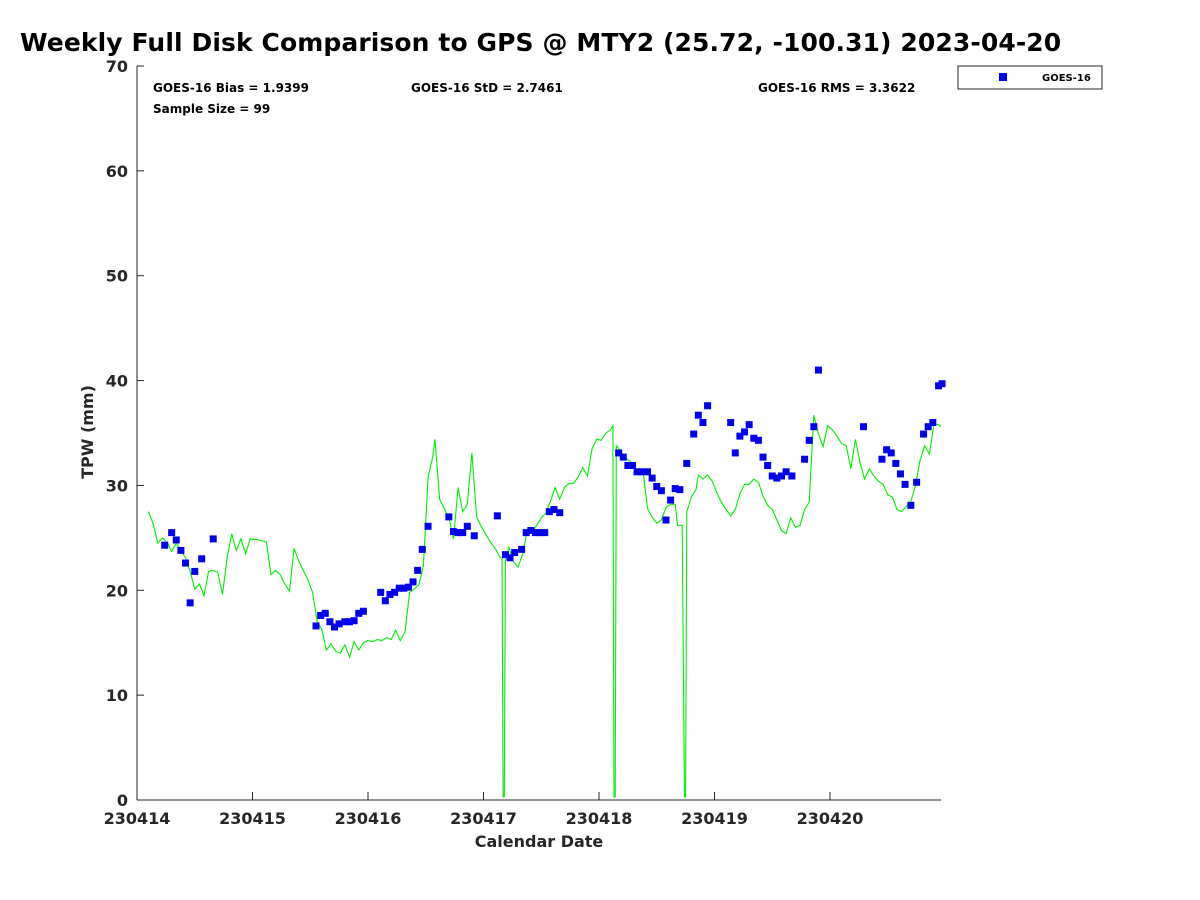 This screenshot has height=900, width=1200. I want to click on x-tick-label: 230420, so click(830, 818).